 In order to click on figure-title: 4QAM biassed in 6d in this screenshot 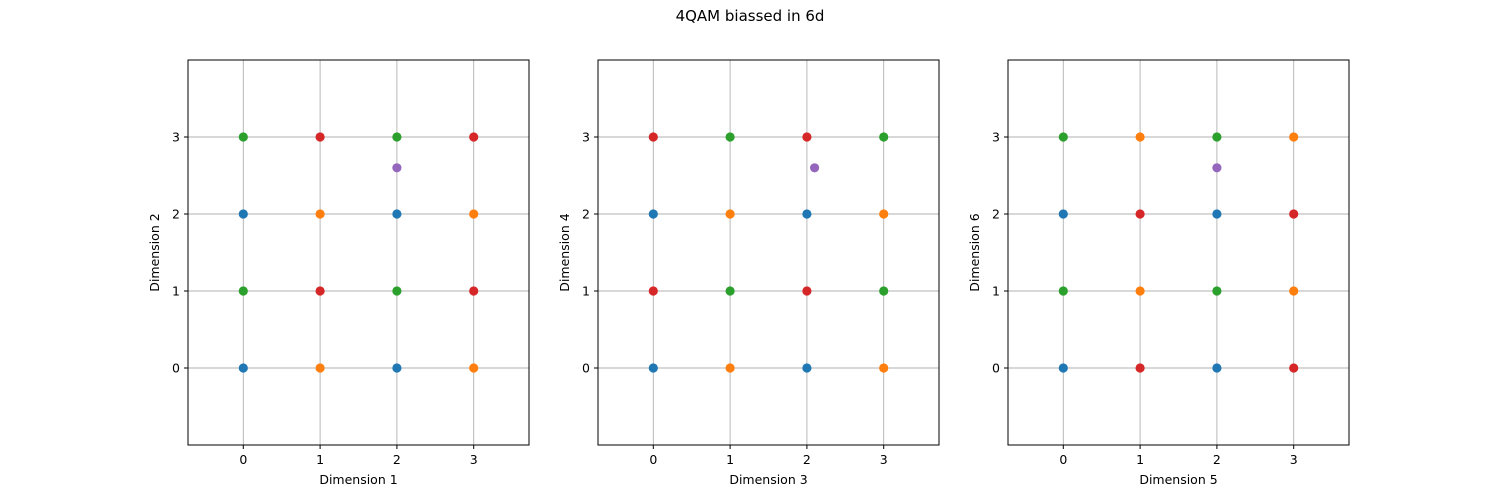, I will do `click(750, 16)`.